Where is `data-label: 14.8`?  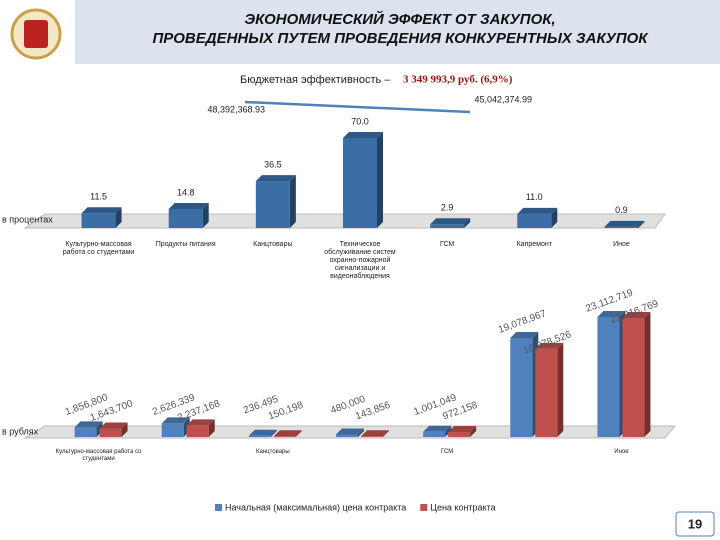
data-label: 14.8 is located at coordinates (186, 192).